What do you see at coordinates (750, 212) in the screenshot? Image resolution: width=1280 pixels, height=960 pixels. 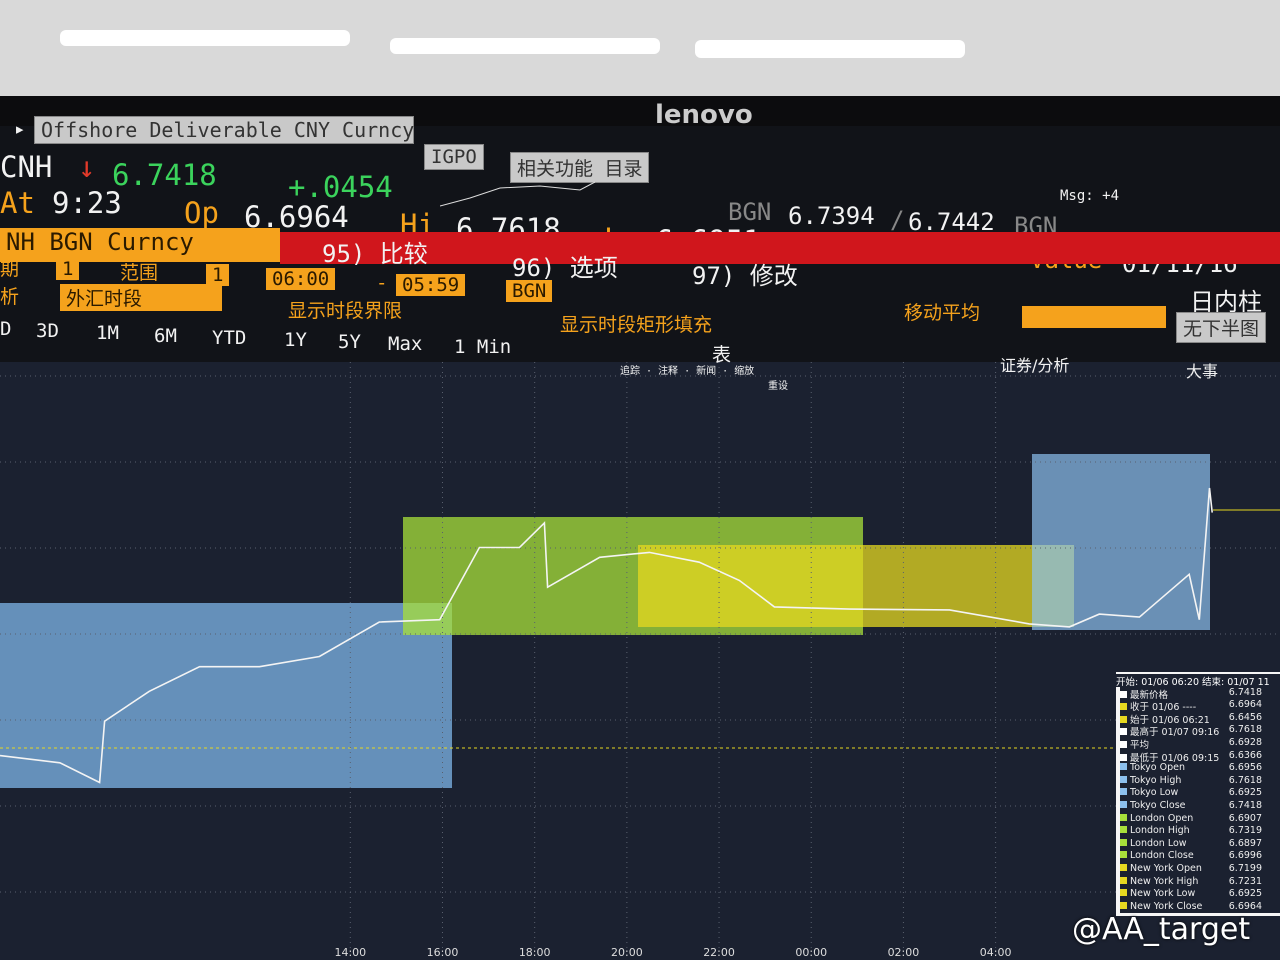 I see `source: BGN` at bounding box center [750, 212].